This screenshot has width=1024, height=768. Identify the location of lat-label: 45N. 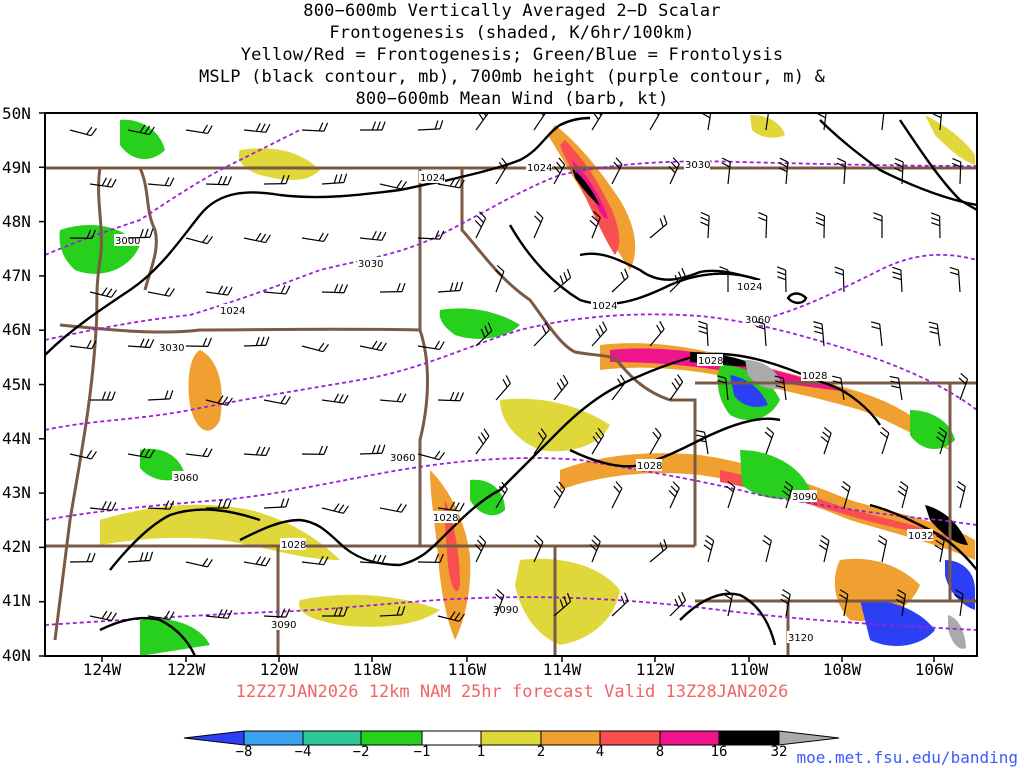
(16, 384).